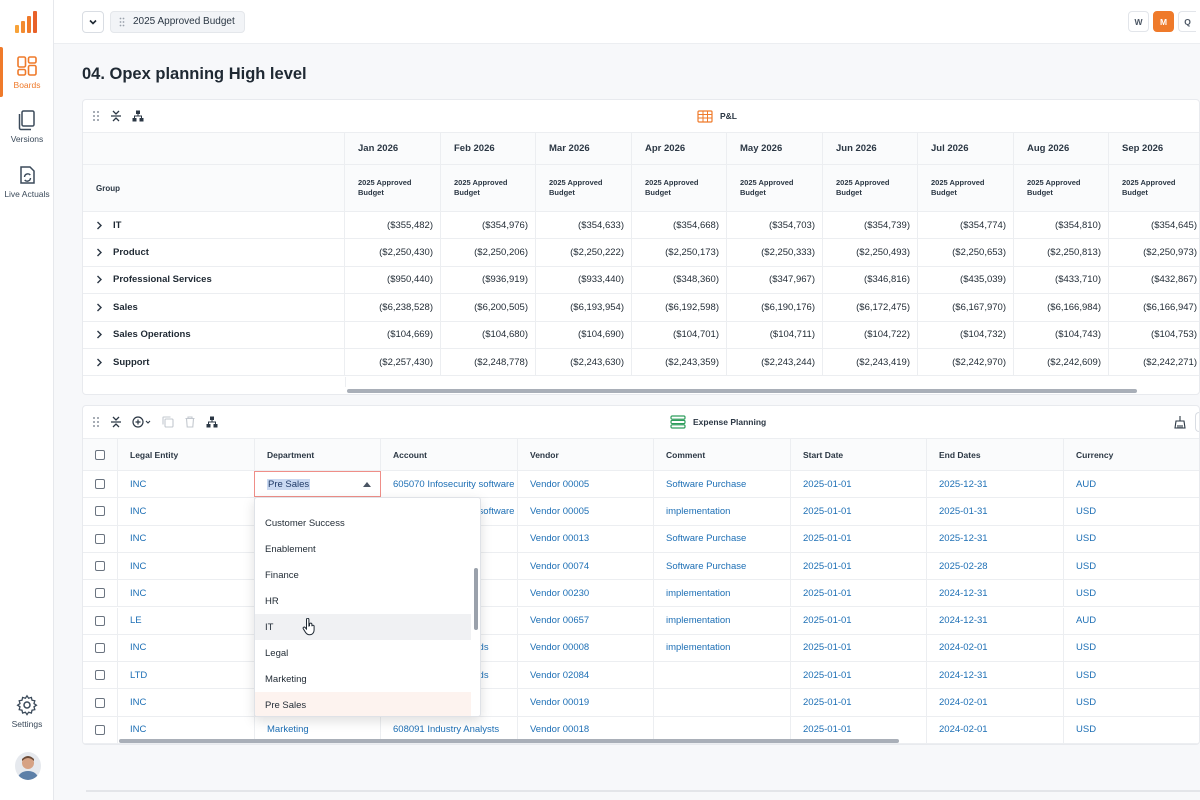  Describe the element at coordinates (143, 335) in the screenshot. I see `pl-group-cell: Sales Operations` at that location.